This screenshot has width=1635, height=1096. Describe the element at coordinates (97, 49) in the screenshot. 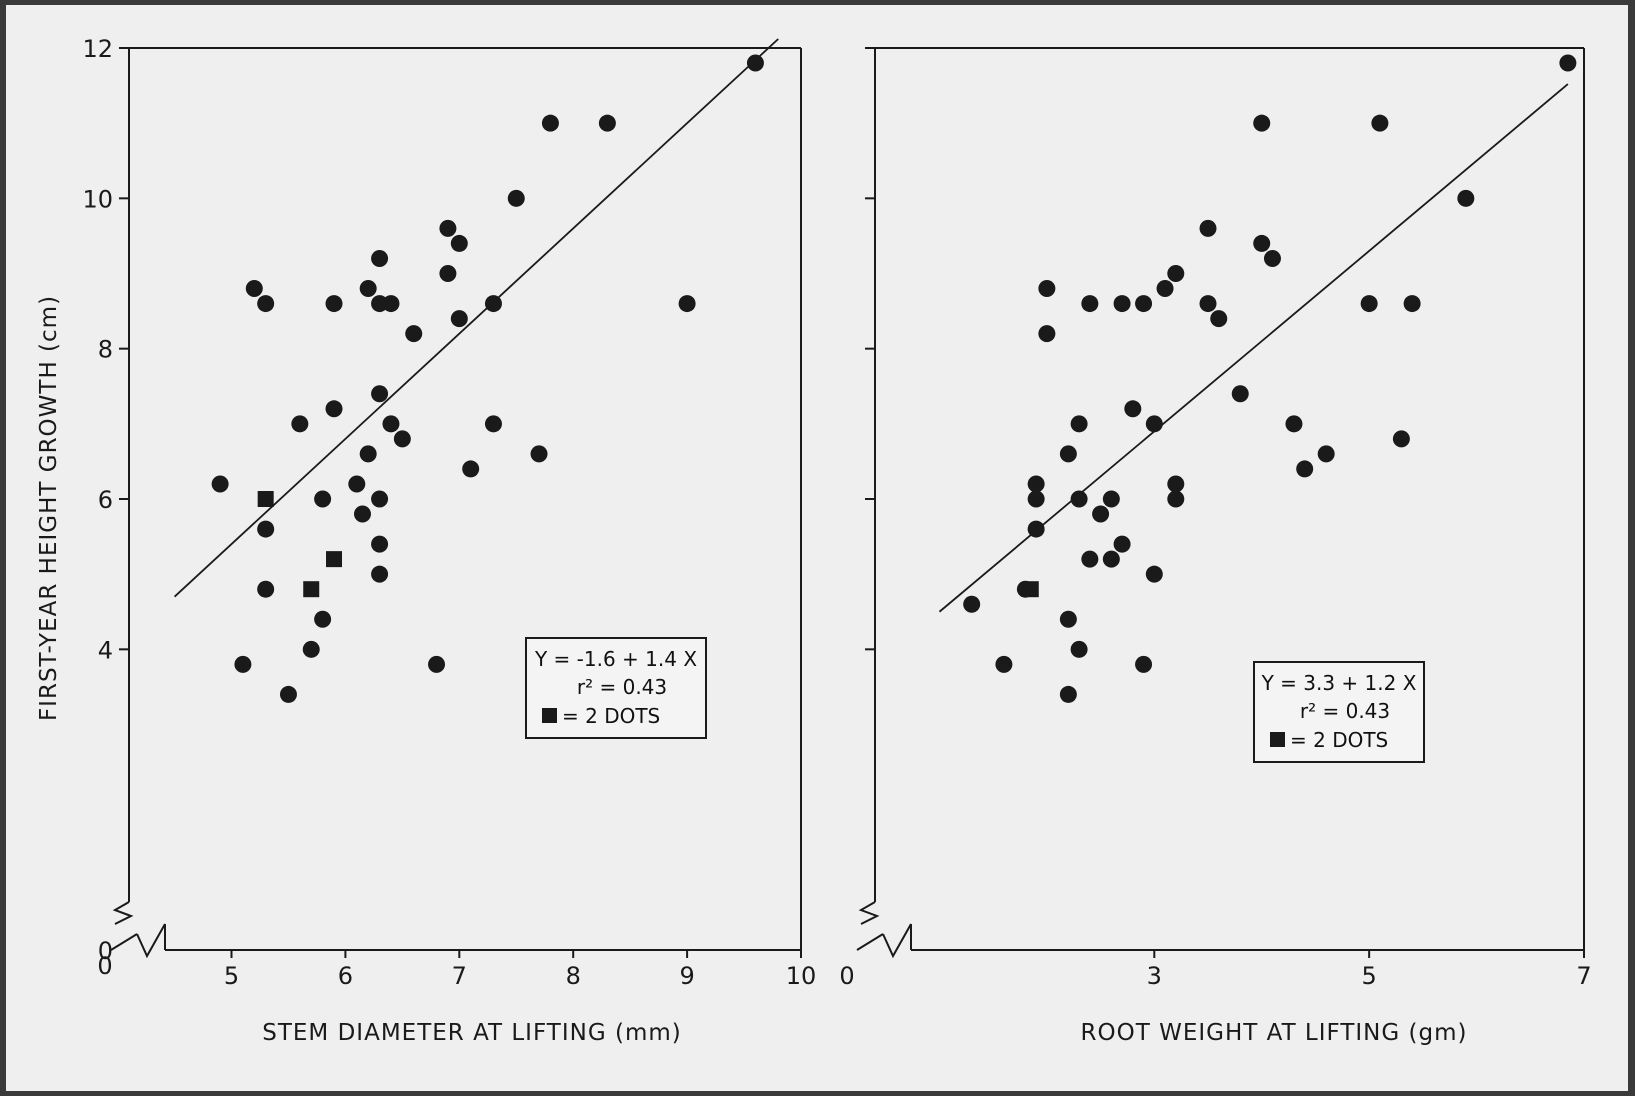

I see `y-tick-label: 12` at that location.